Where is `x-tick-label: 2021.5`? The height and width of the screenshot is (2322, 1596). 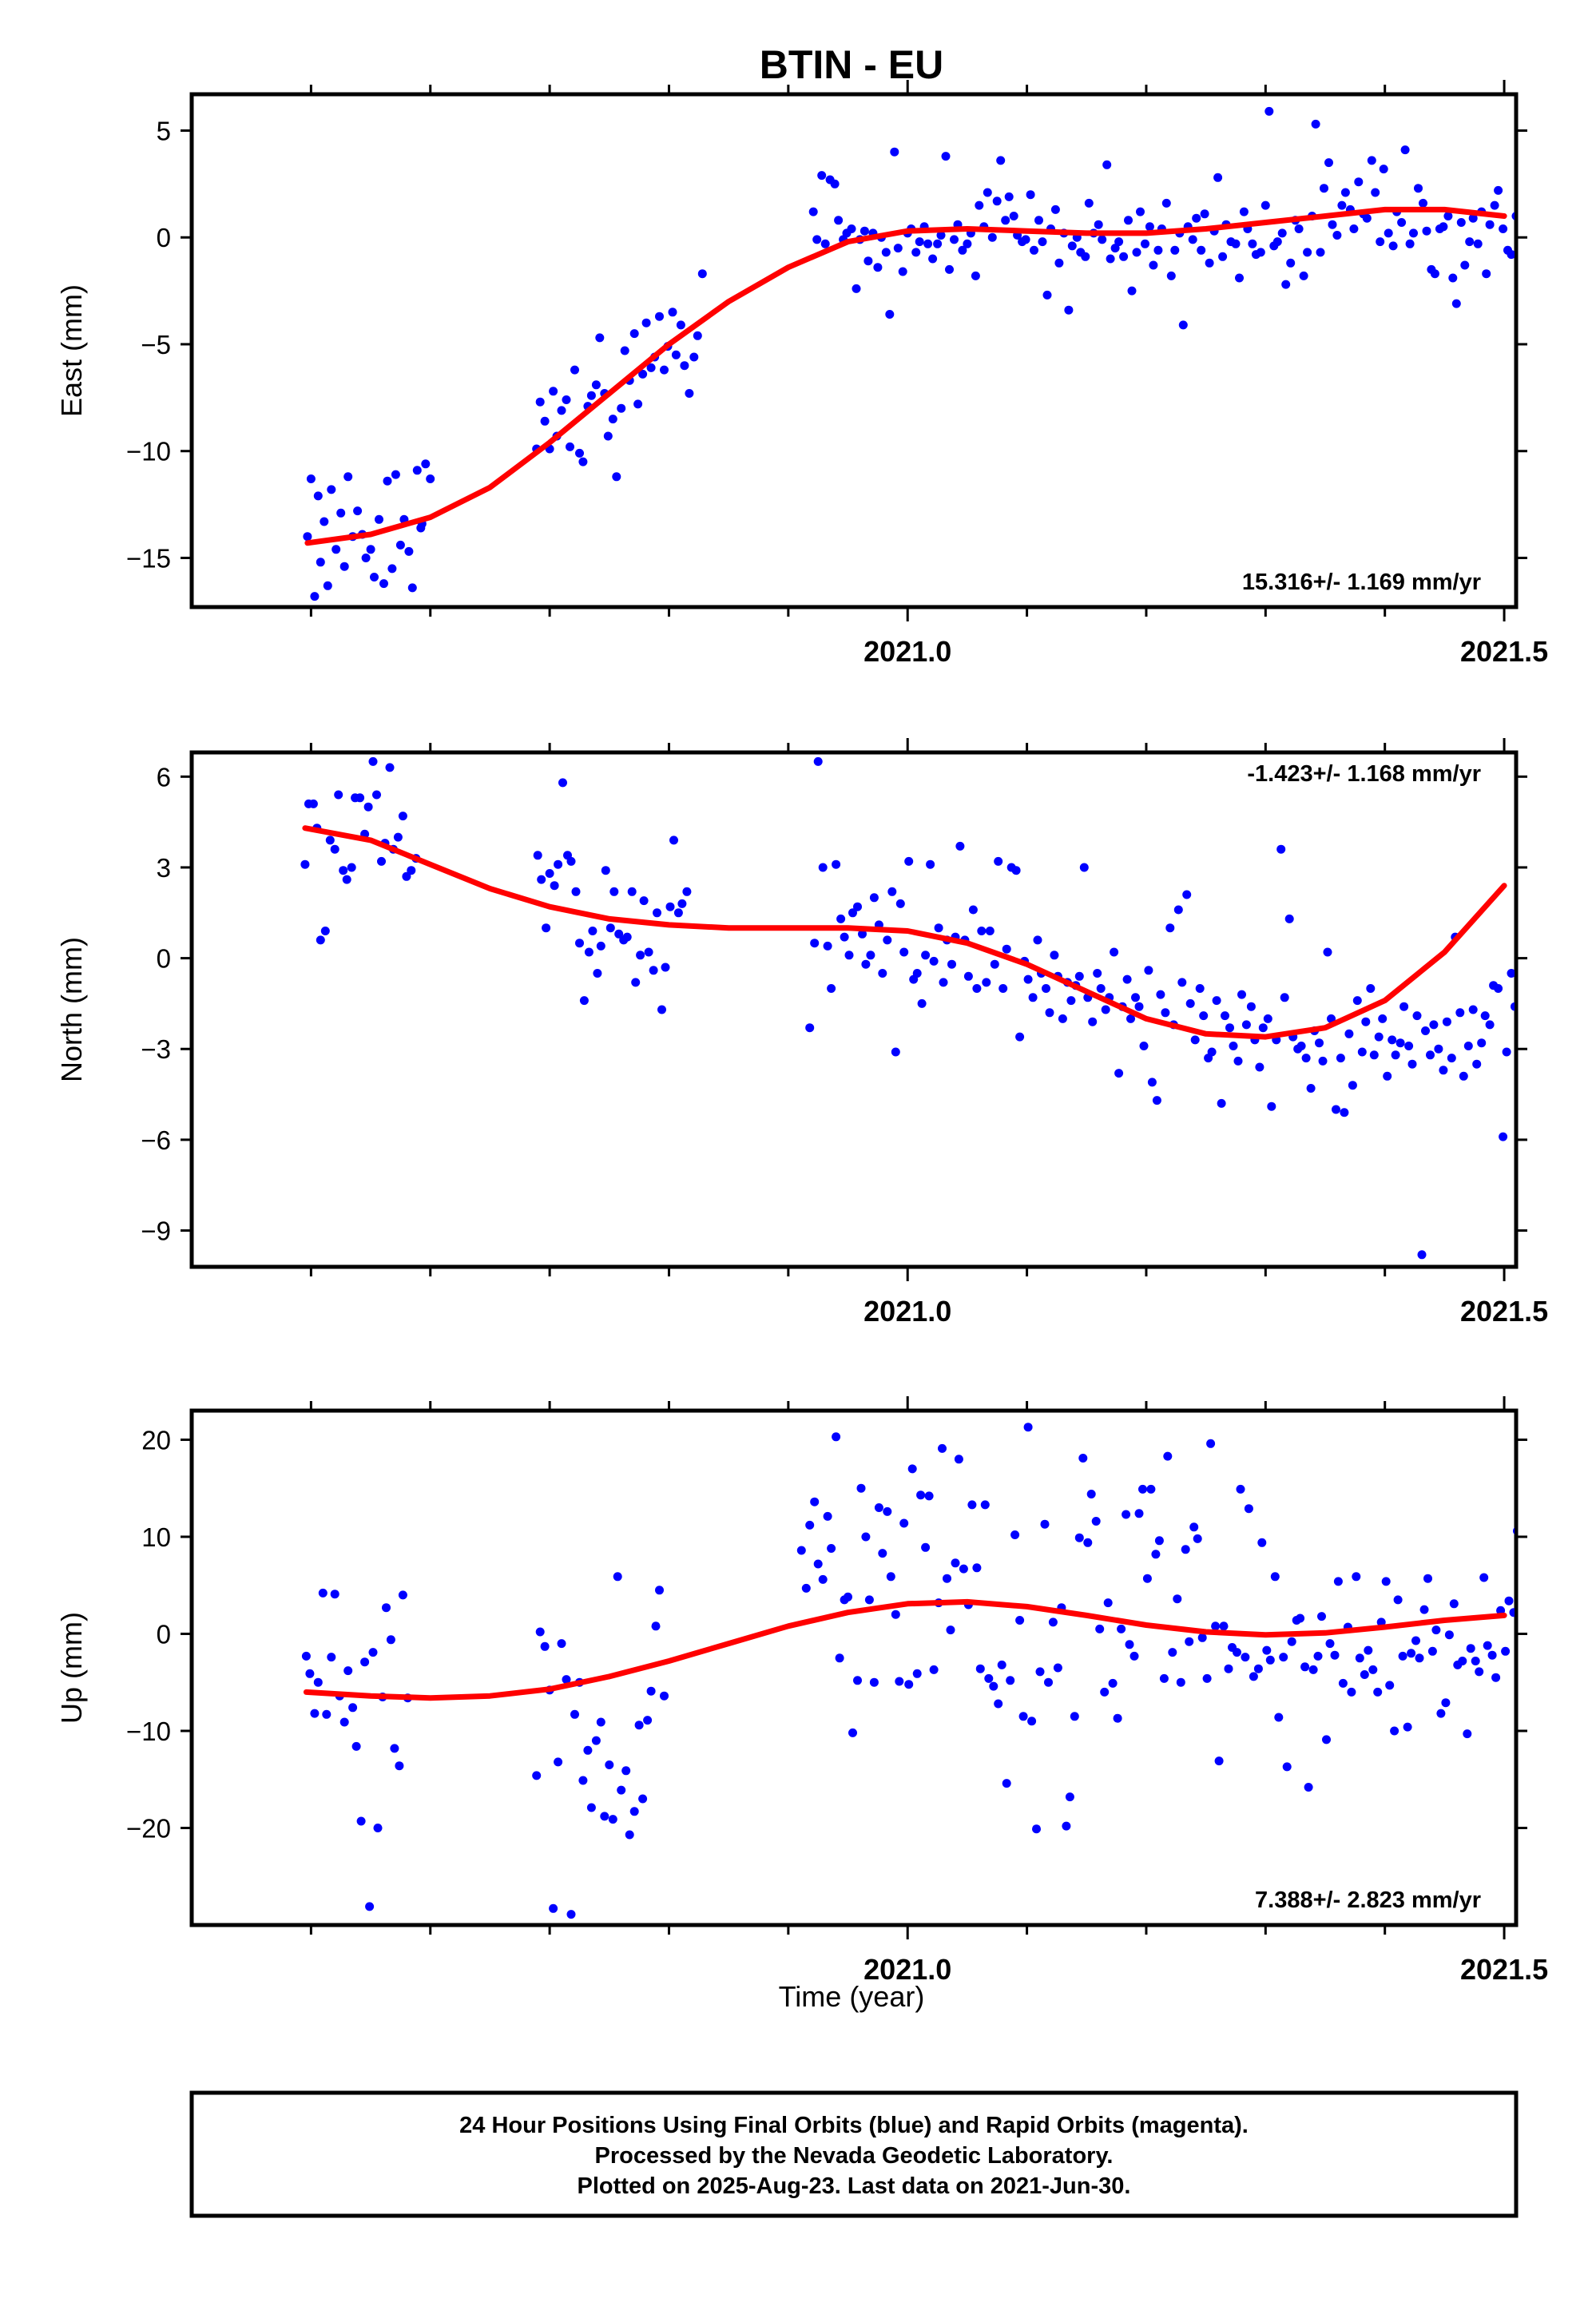
x-tick-label: 2021.5 is located at coordinates (1504, 651).